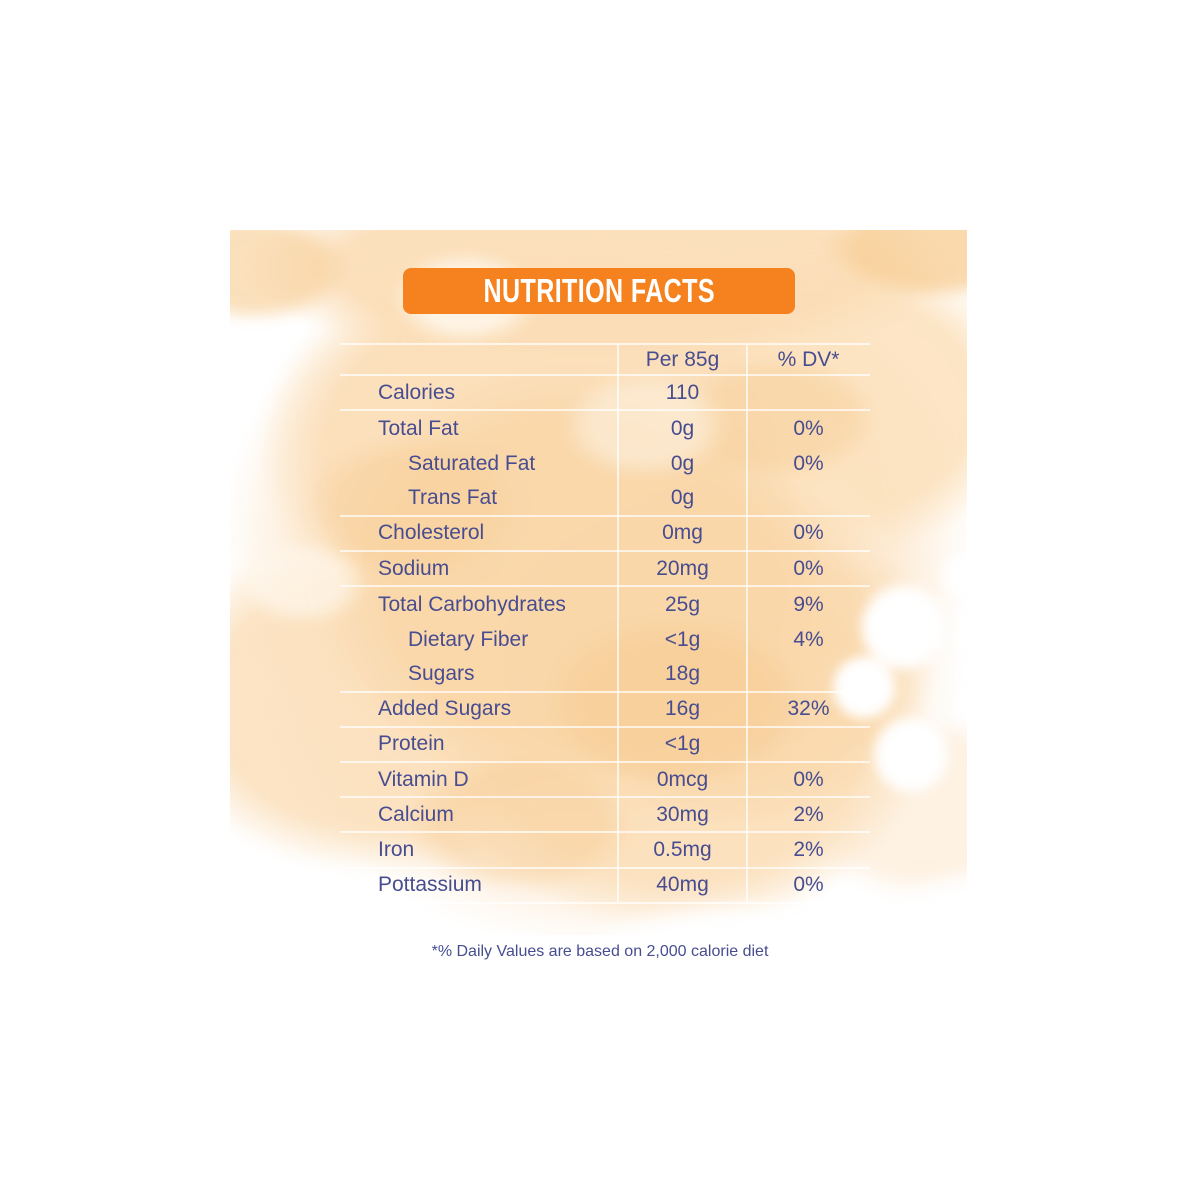  What do you see at coordinates (414, 568) in the screenshot?
I see `nutrient-label: Sodium` at bounding box center [414, 568].